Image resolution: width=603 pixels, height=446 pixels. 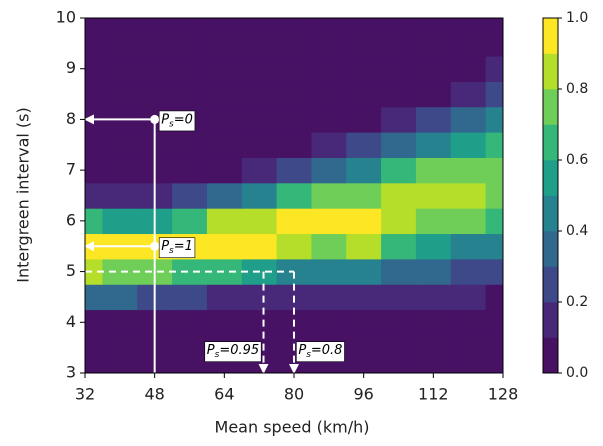 I want to click on annotation-text: Ps=0.8, so click(x=320, y=351).